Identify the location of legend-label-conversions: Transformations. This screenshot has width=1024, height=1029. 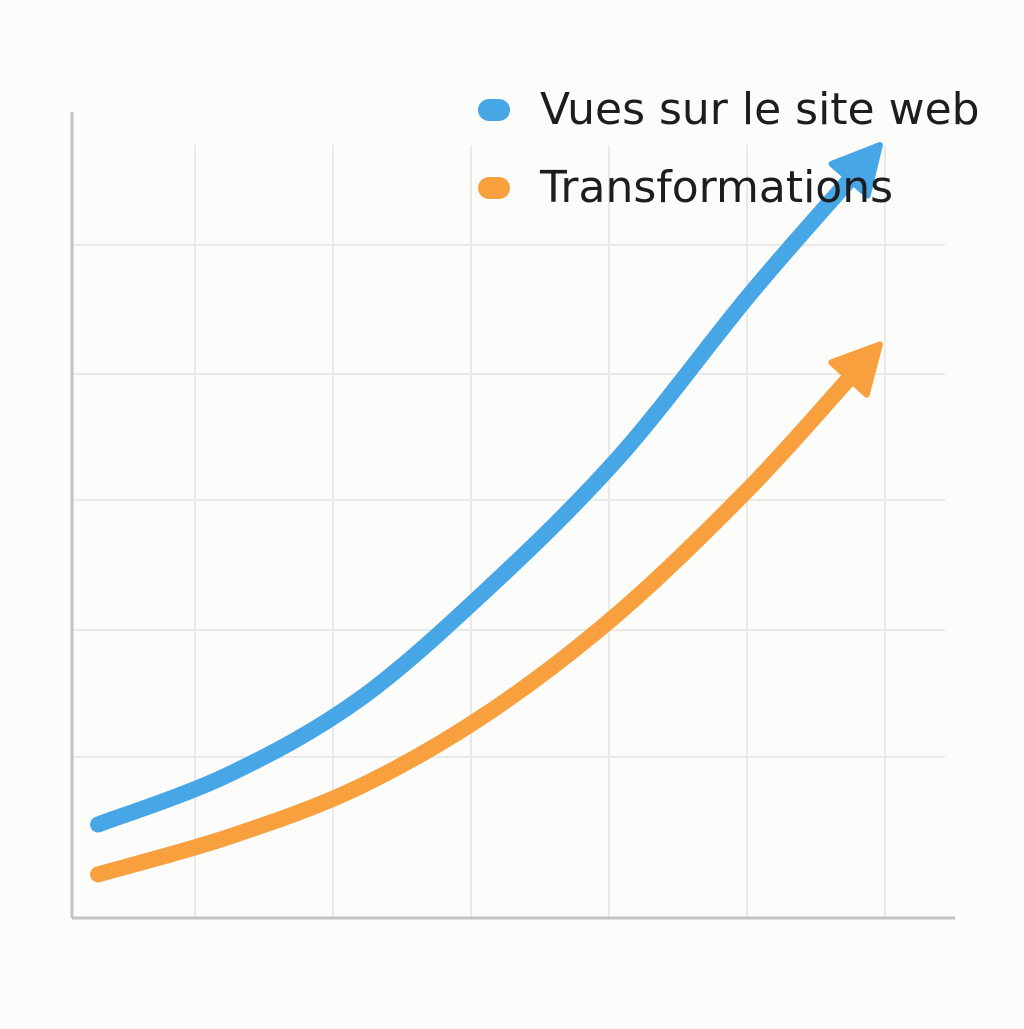
(716, 188).